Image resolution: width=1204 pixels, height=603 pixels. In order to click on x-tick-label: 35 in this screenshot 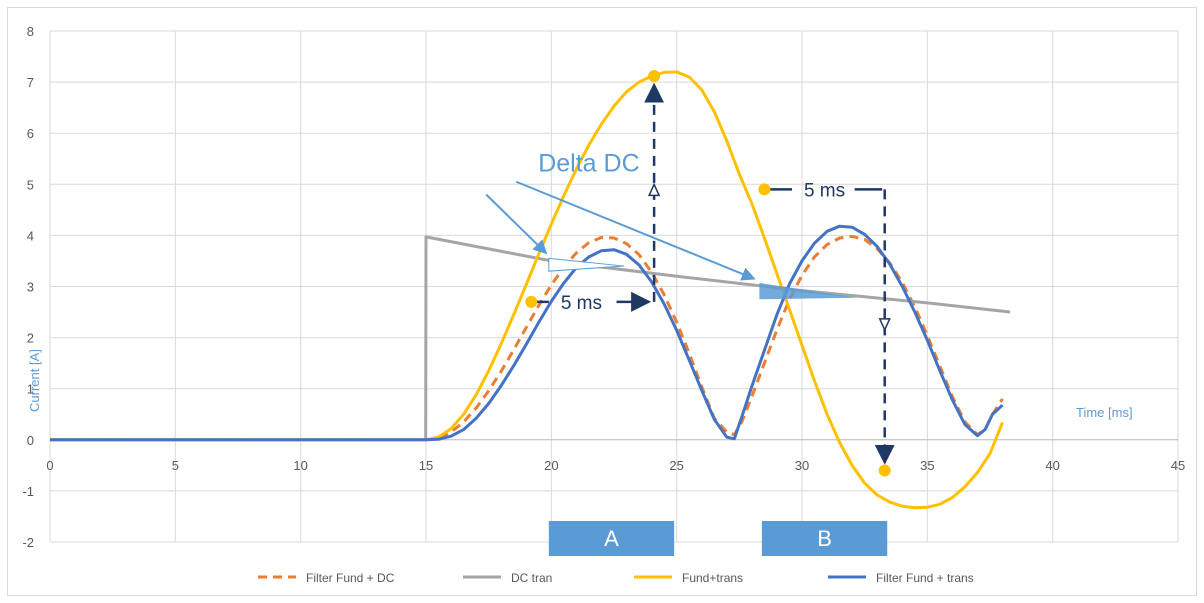, I will do `click(927, 465)`.